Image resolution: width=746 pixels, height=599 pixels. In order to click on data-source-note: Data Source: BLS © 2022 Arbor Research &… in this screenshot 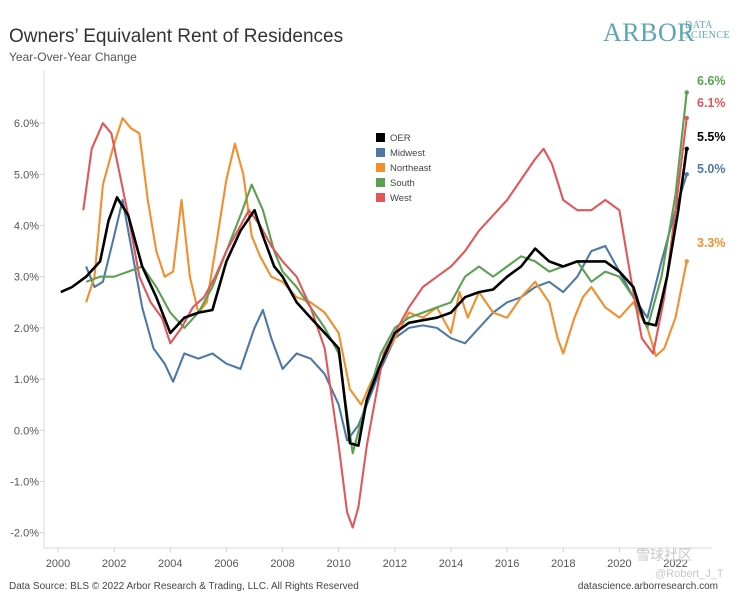, I will do `click(184, 586)`.